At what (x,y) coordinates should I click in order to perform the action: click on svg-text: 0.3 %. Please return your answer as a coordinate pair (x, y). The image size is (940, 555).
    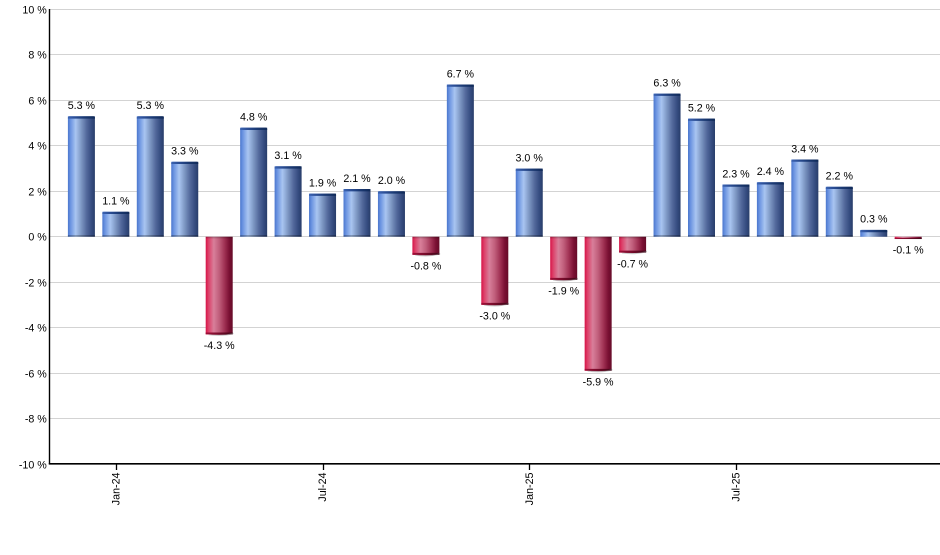
    Looking at the image, I should click on (874, 220).